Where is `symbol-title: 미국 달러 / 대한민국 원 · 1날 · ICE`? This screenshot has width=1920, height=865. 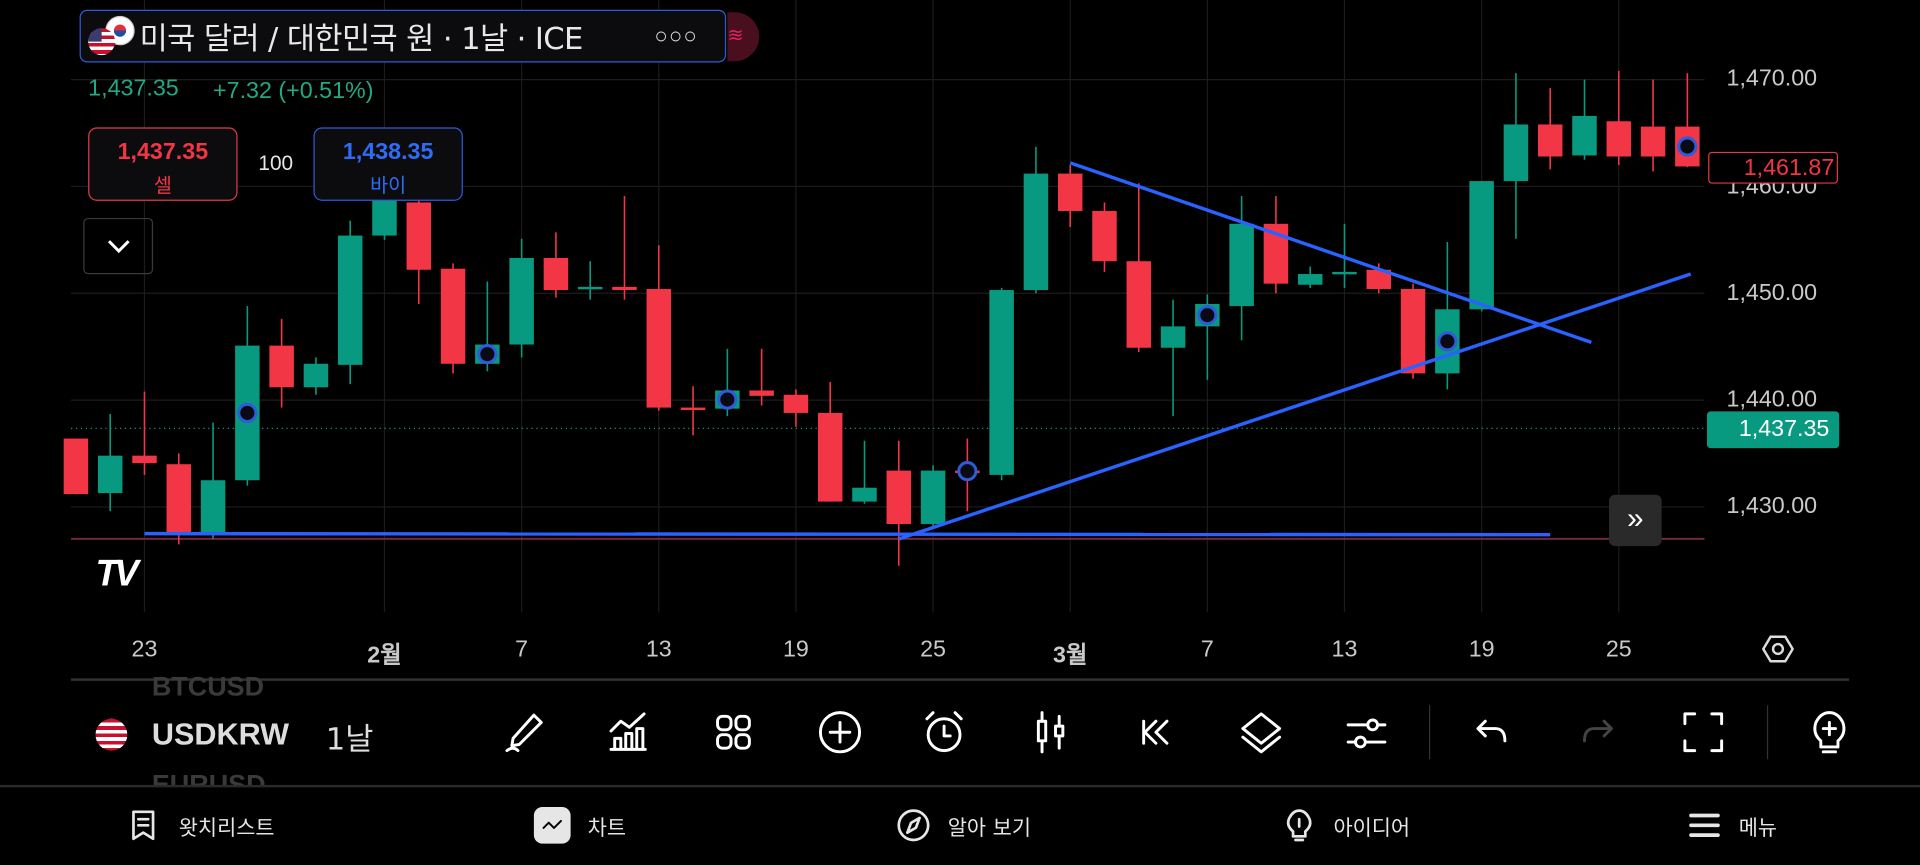
symbol-title: 미국 달러 / 대한민국 원 · 1날 · ICE is located at coordinates (361, 38).